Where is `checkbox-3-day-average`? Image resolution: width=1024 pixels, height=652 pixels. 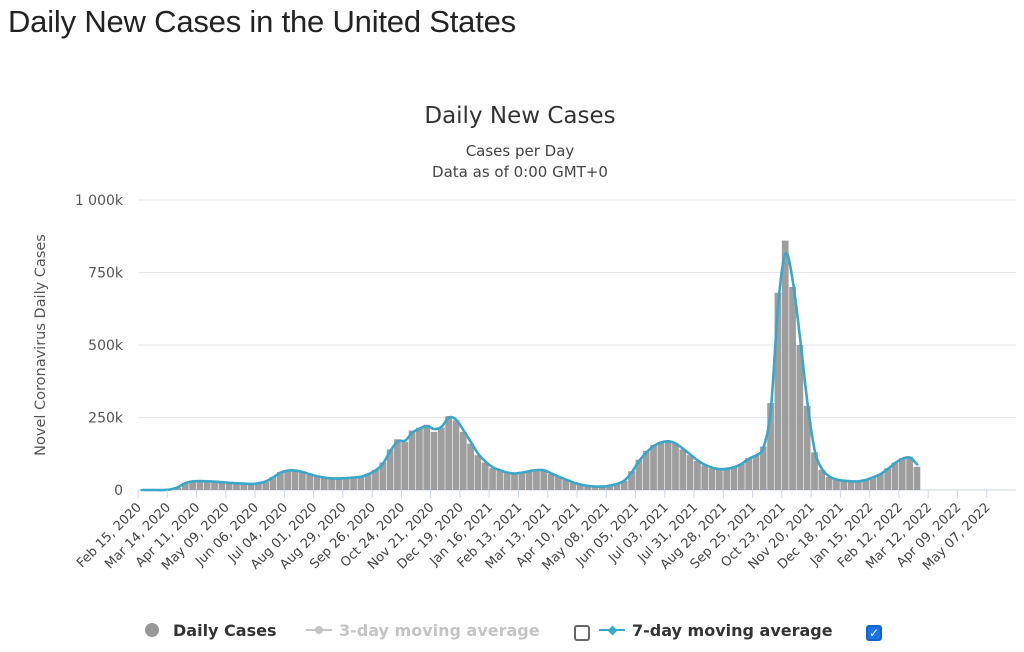 checkbox-3-day-average is located at coordinates (582, 633).